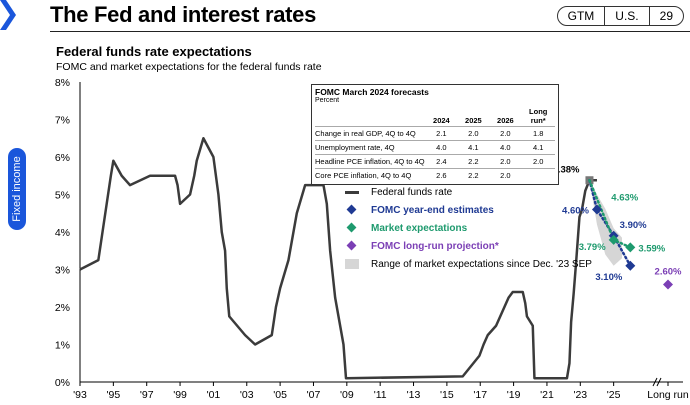  Describe the element at coordinates (62, 271) in the screenshot. I see `y-tick-label: 3%` at that location.